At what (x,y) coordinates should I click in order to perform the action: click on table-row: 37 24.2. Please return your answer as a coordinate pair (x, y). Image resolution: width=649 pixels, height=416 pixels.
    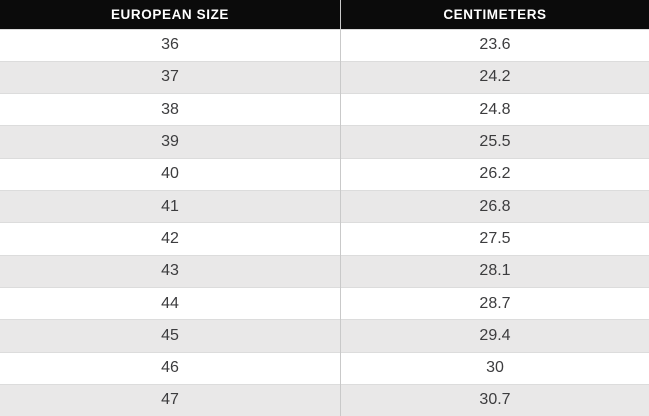
    Looking at the image, I should click on (324, 77).